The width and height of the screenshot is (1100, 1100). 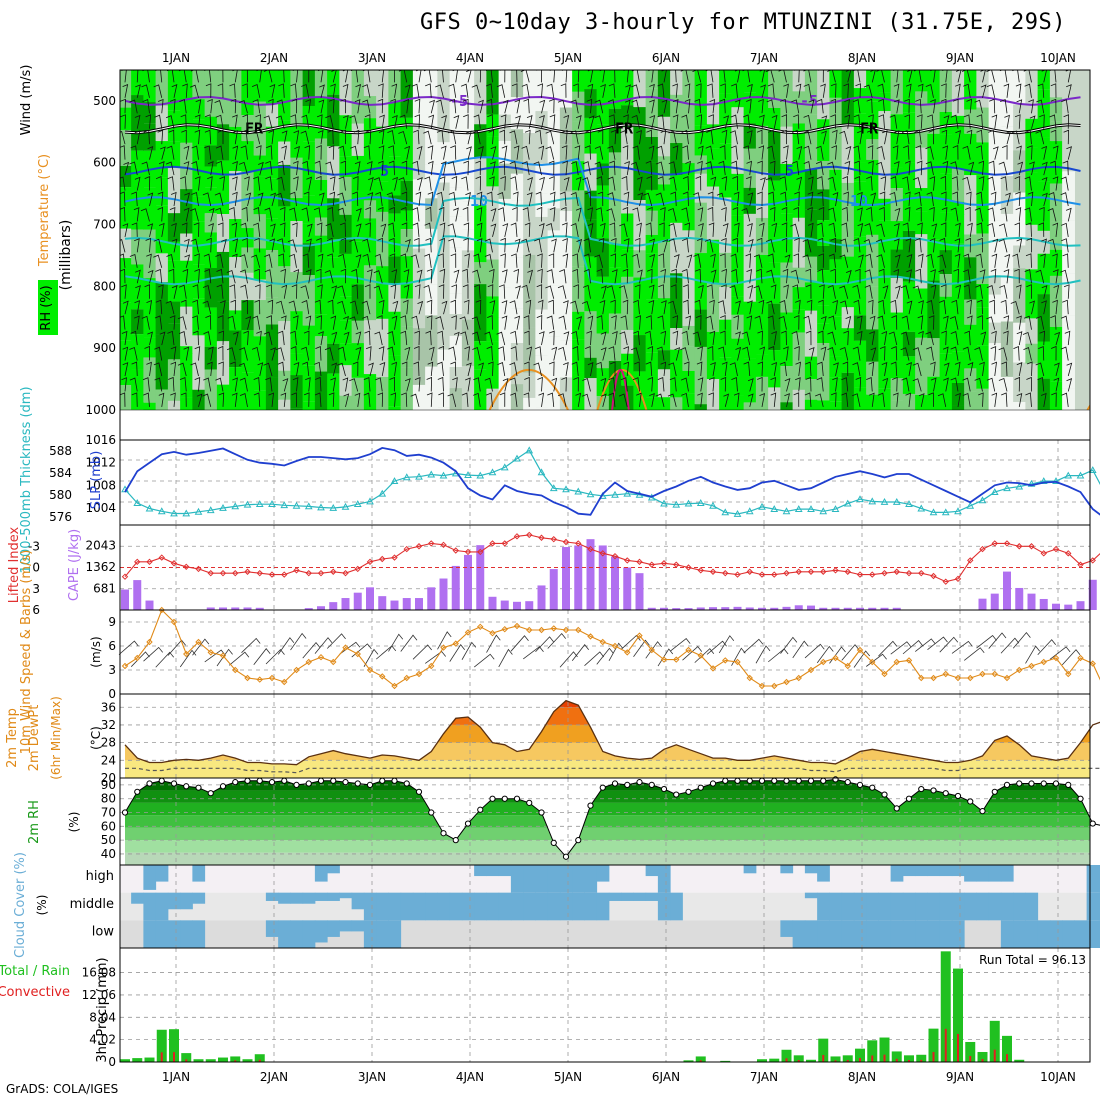 I want to click on day-label-top: 9JAN, so click(x=960, y=58).